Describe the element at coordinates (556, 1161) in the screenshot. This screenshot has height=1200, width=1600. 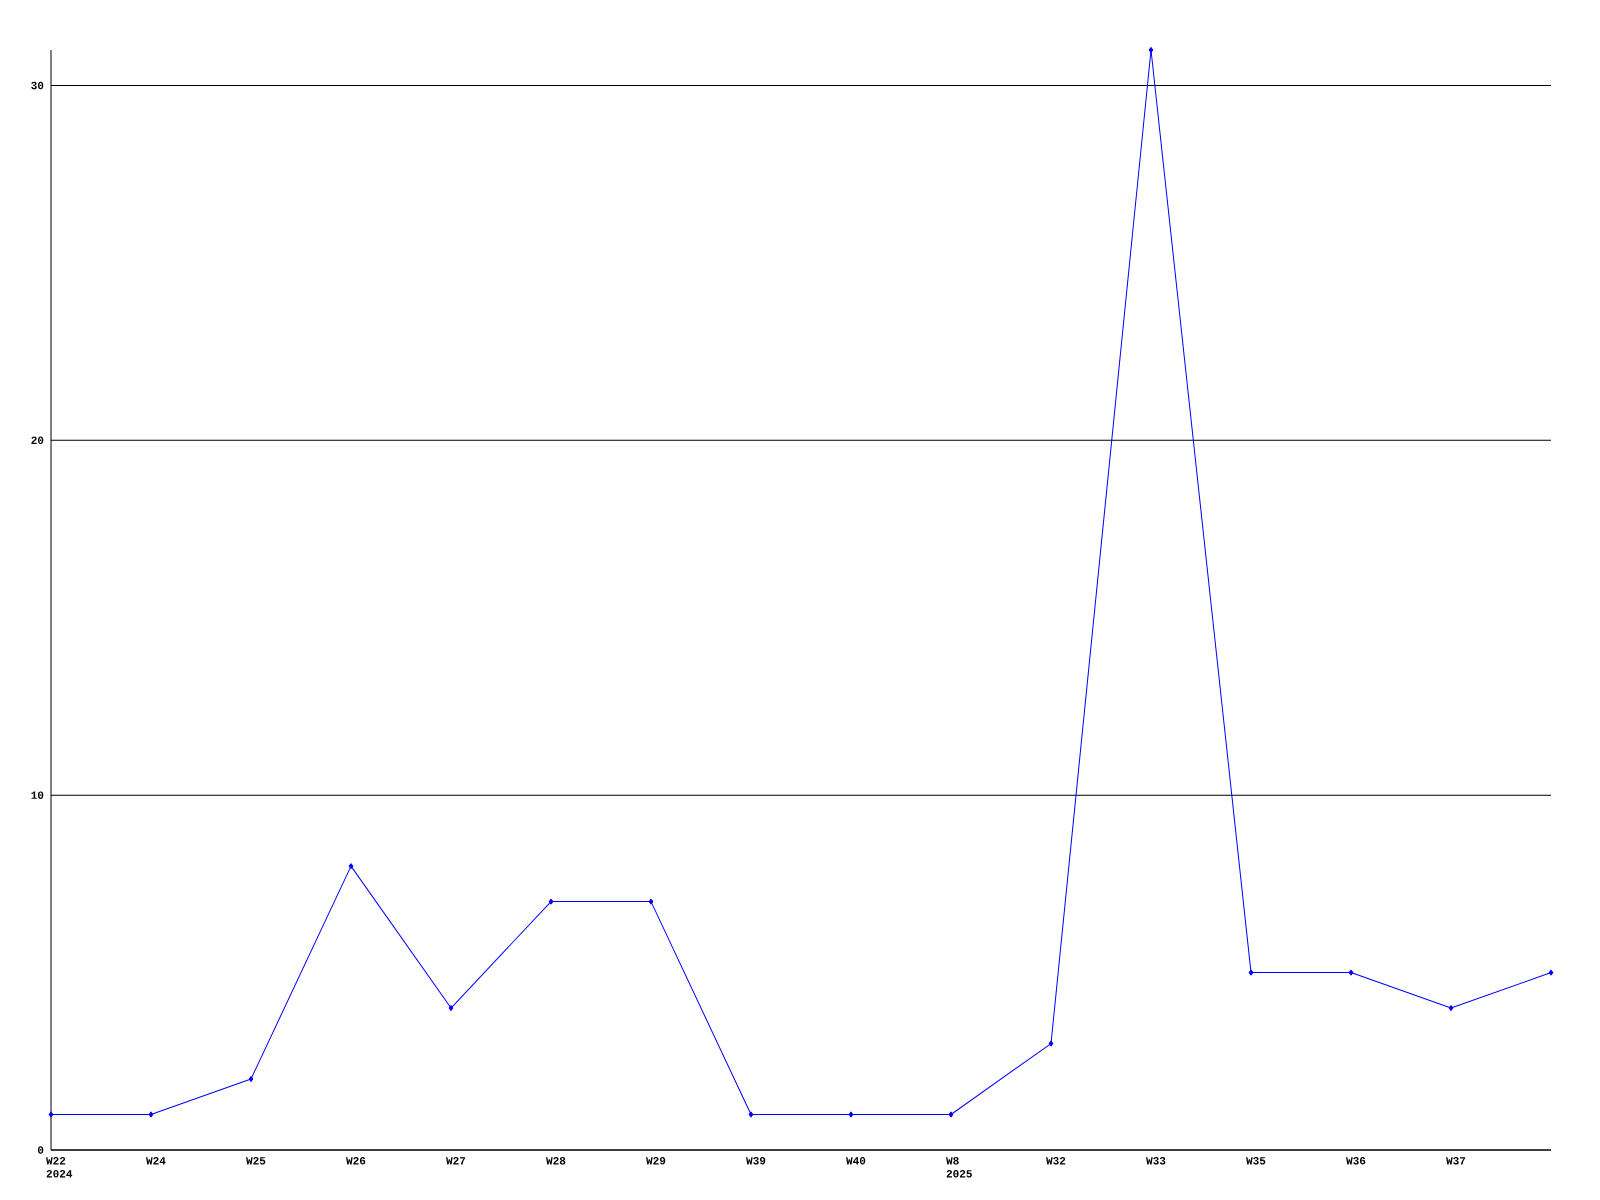
I see `x-tick-label: W28` at that location.